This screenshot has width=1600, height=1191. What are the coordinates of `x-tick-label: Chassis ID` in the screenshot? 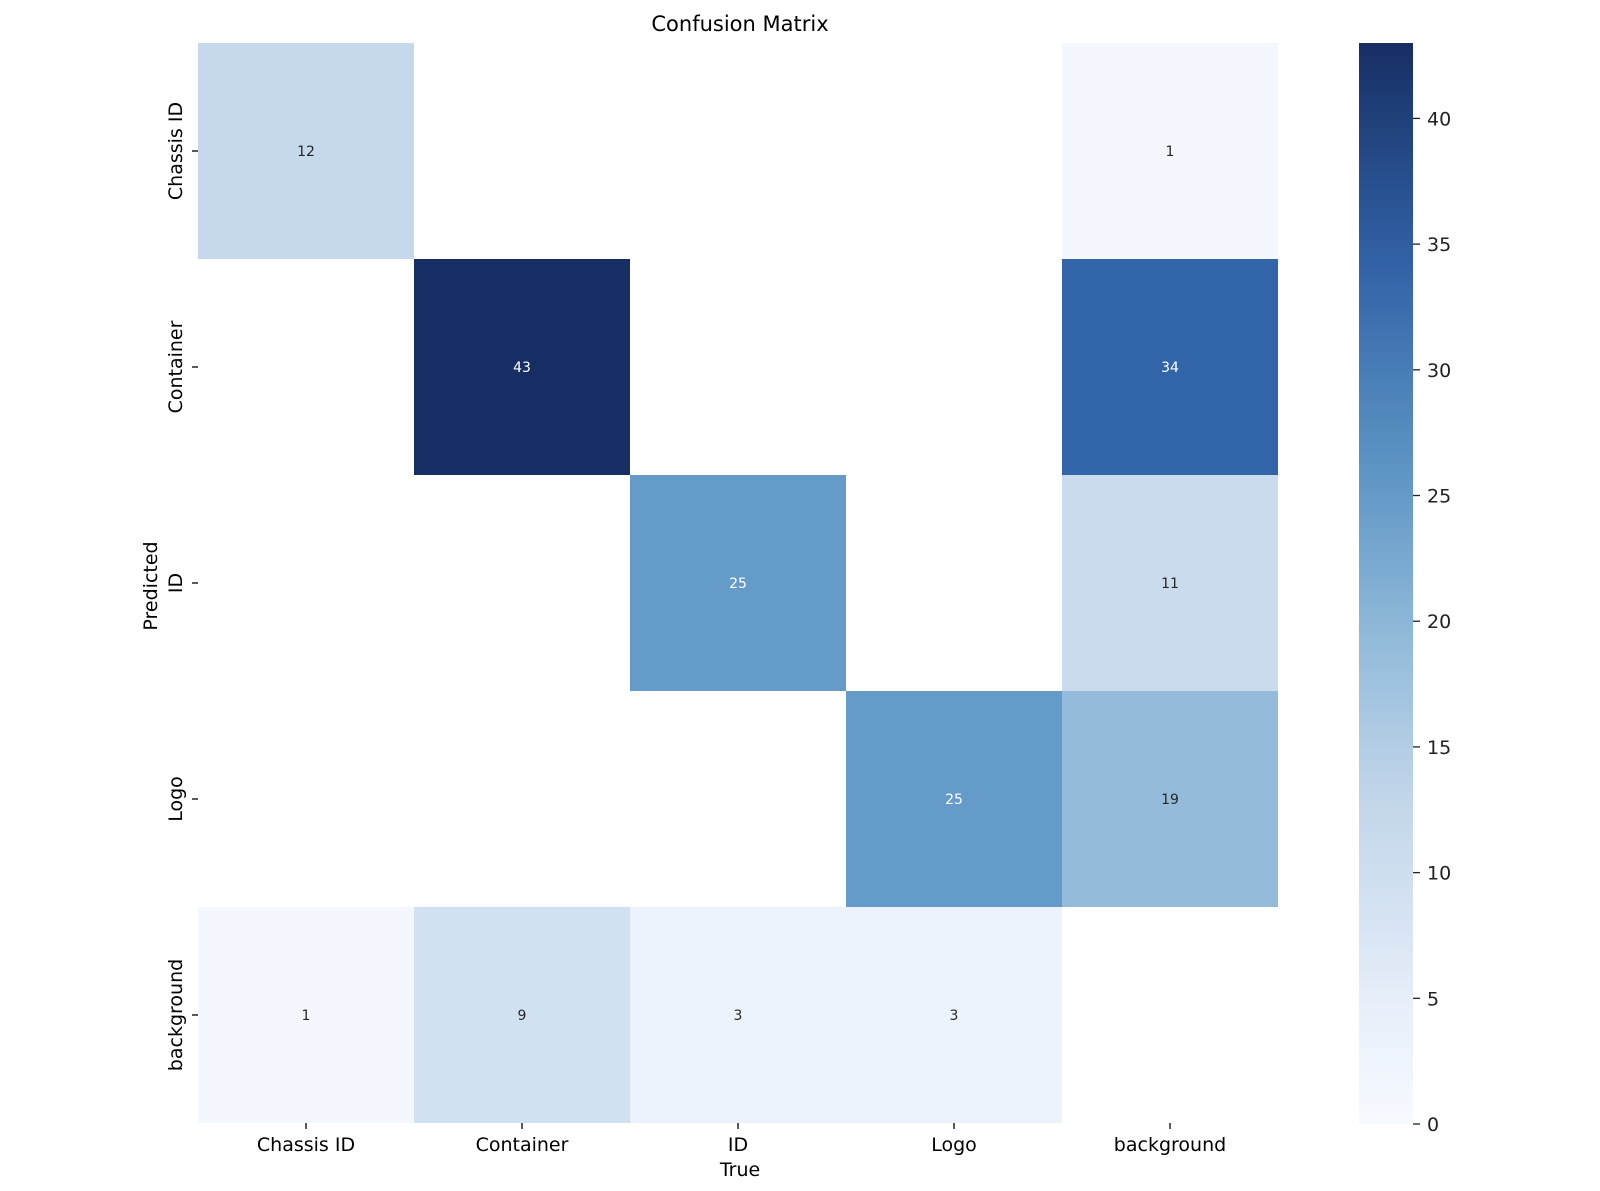 It's located at (306, 1145).